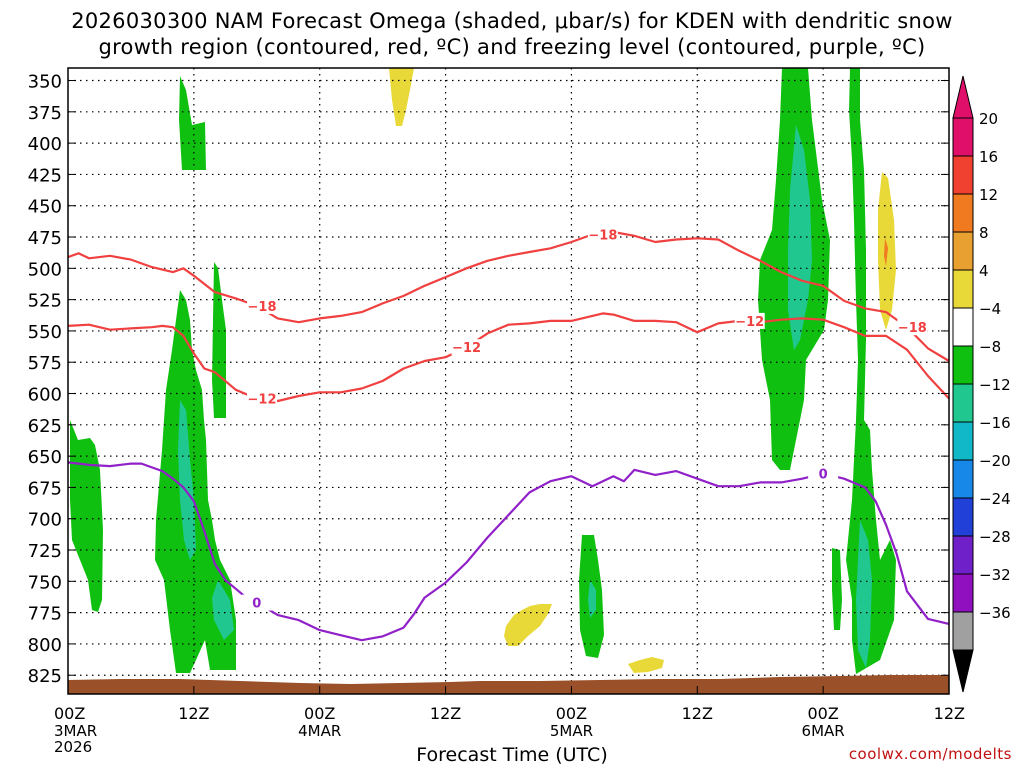 This screenshot has width=1024, height=768. Describe the element at coordinates (528, 625) in the screenshot. I see `omega-region-o` at that location.